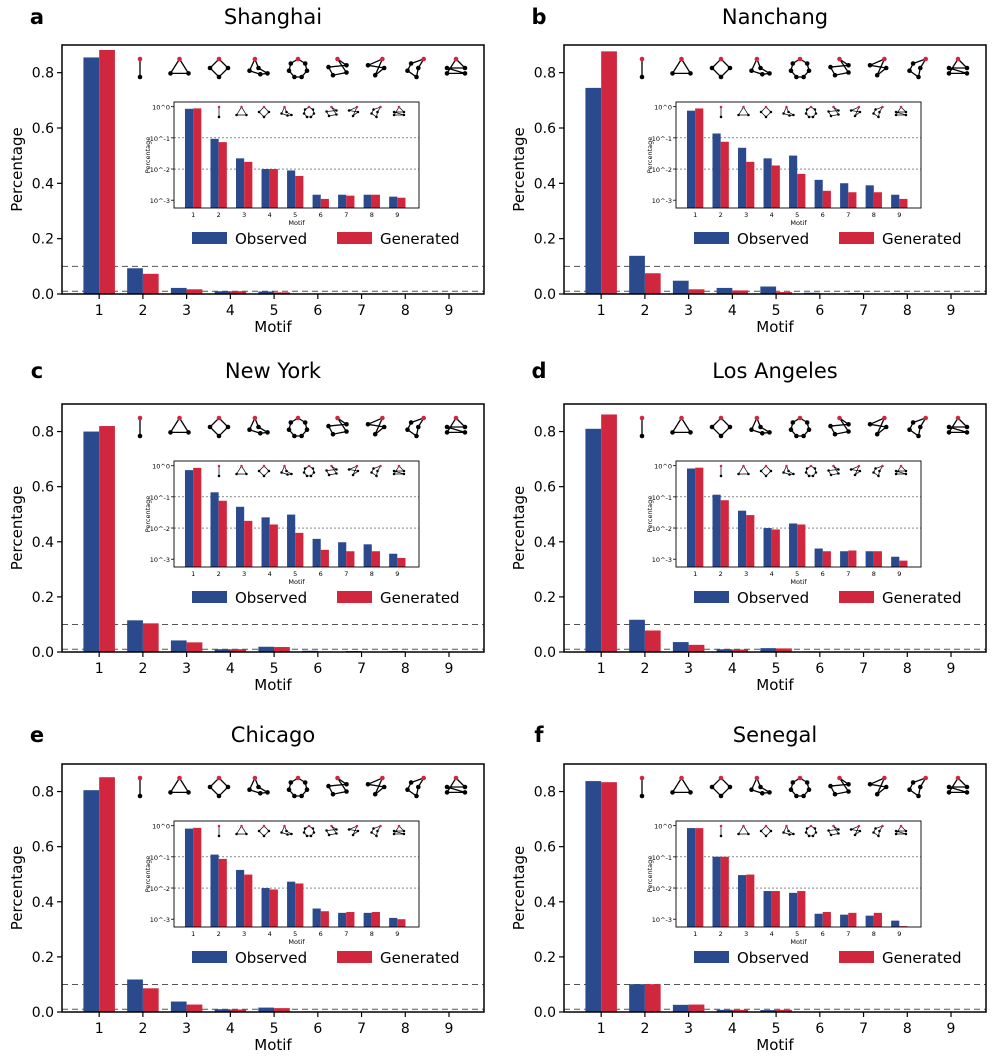  What do you see at coordinates (160, 170) in the screenshot?
I see `panel-a-inset-ytick-label: 10^-2` at bounding box center [160, 170].